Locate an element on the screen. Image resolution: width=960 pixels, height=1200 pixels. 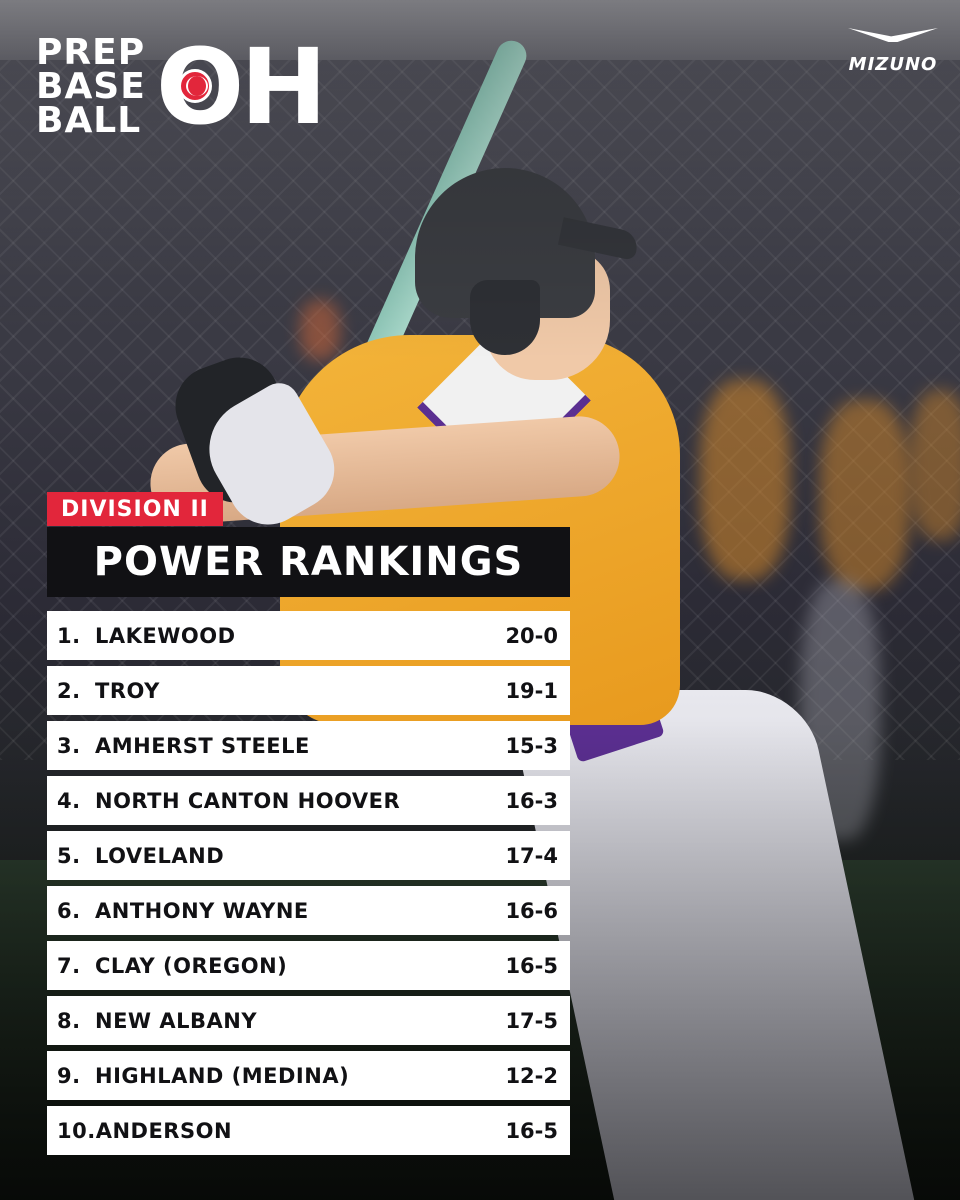
logo-word: BALL is located at coordinates (89, 120).